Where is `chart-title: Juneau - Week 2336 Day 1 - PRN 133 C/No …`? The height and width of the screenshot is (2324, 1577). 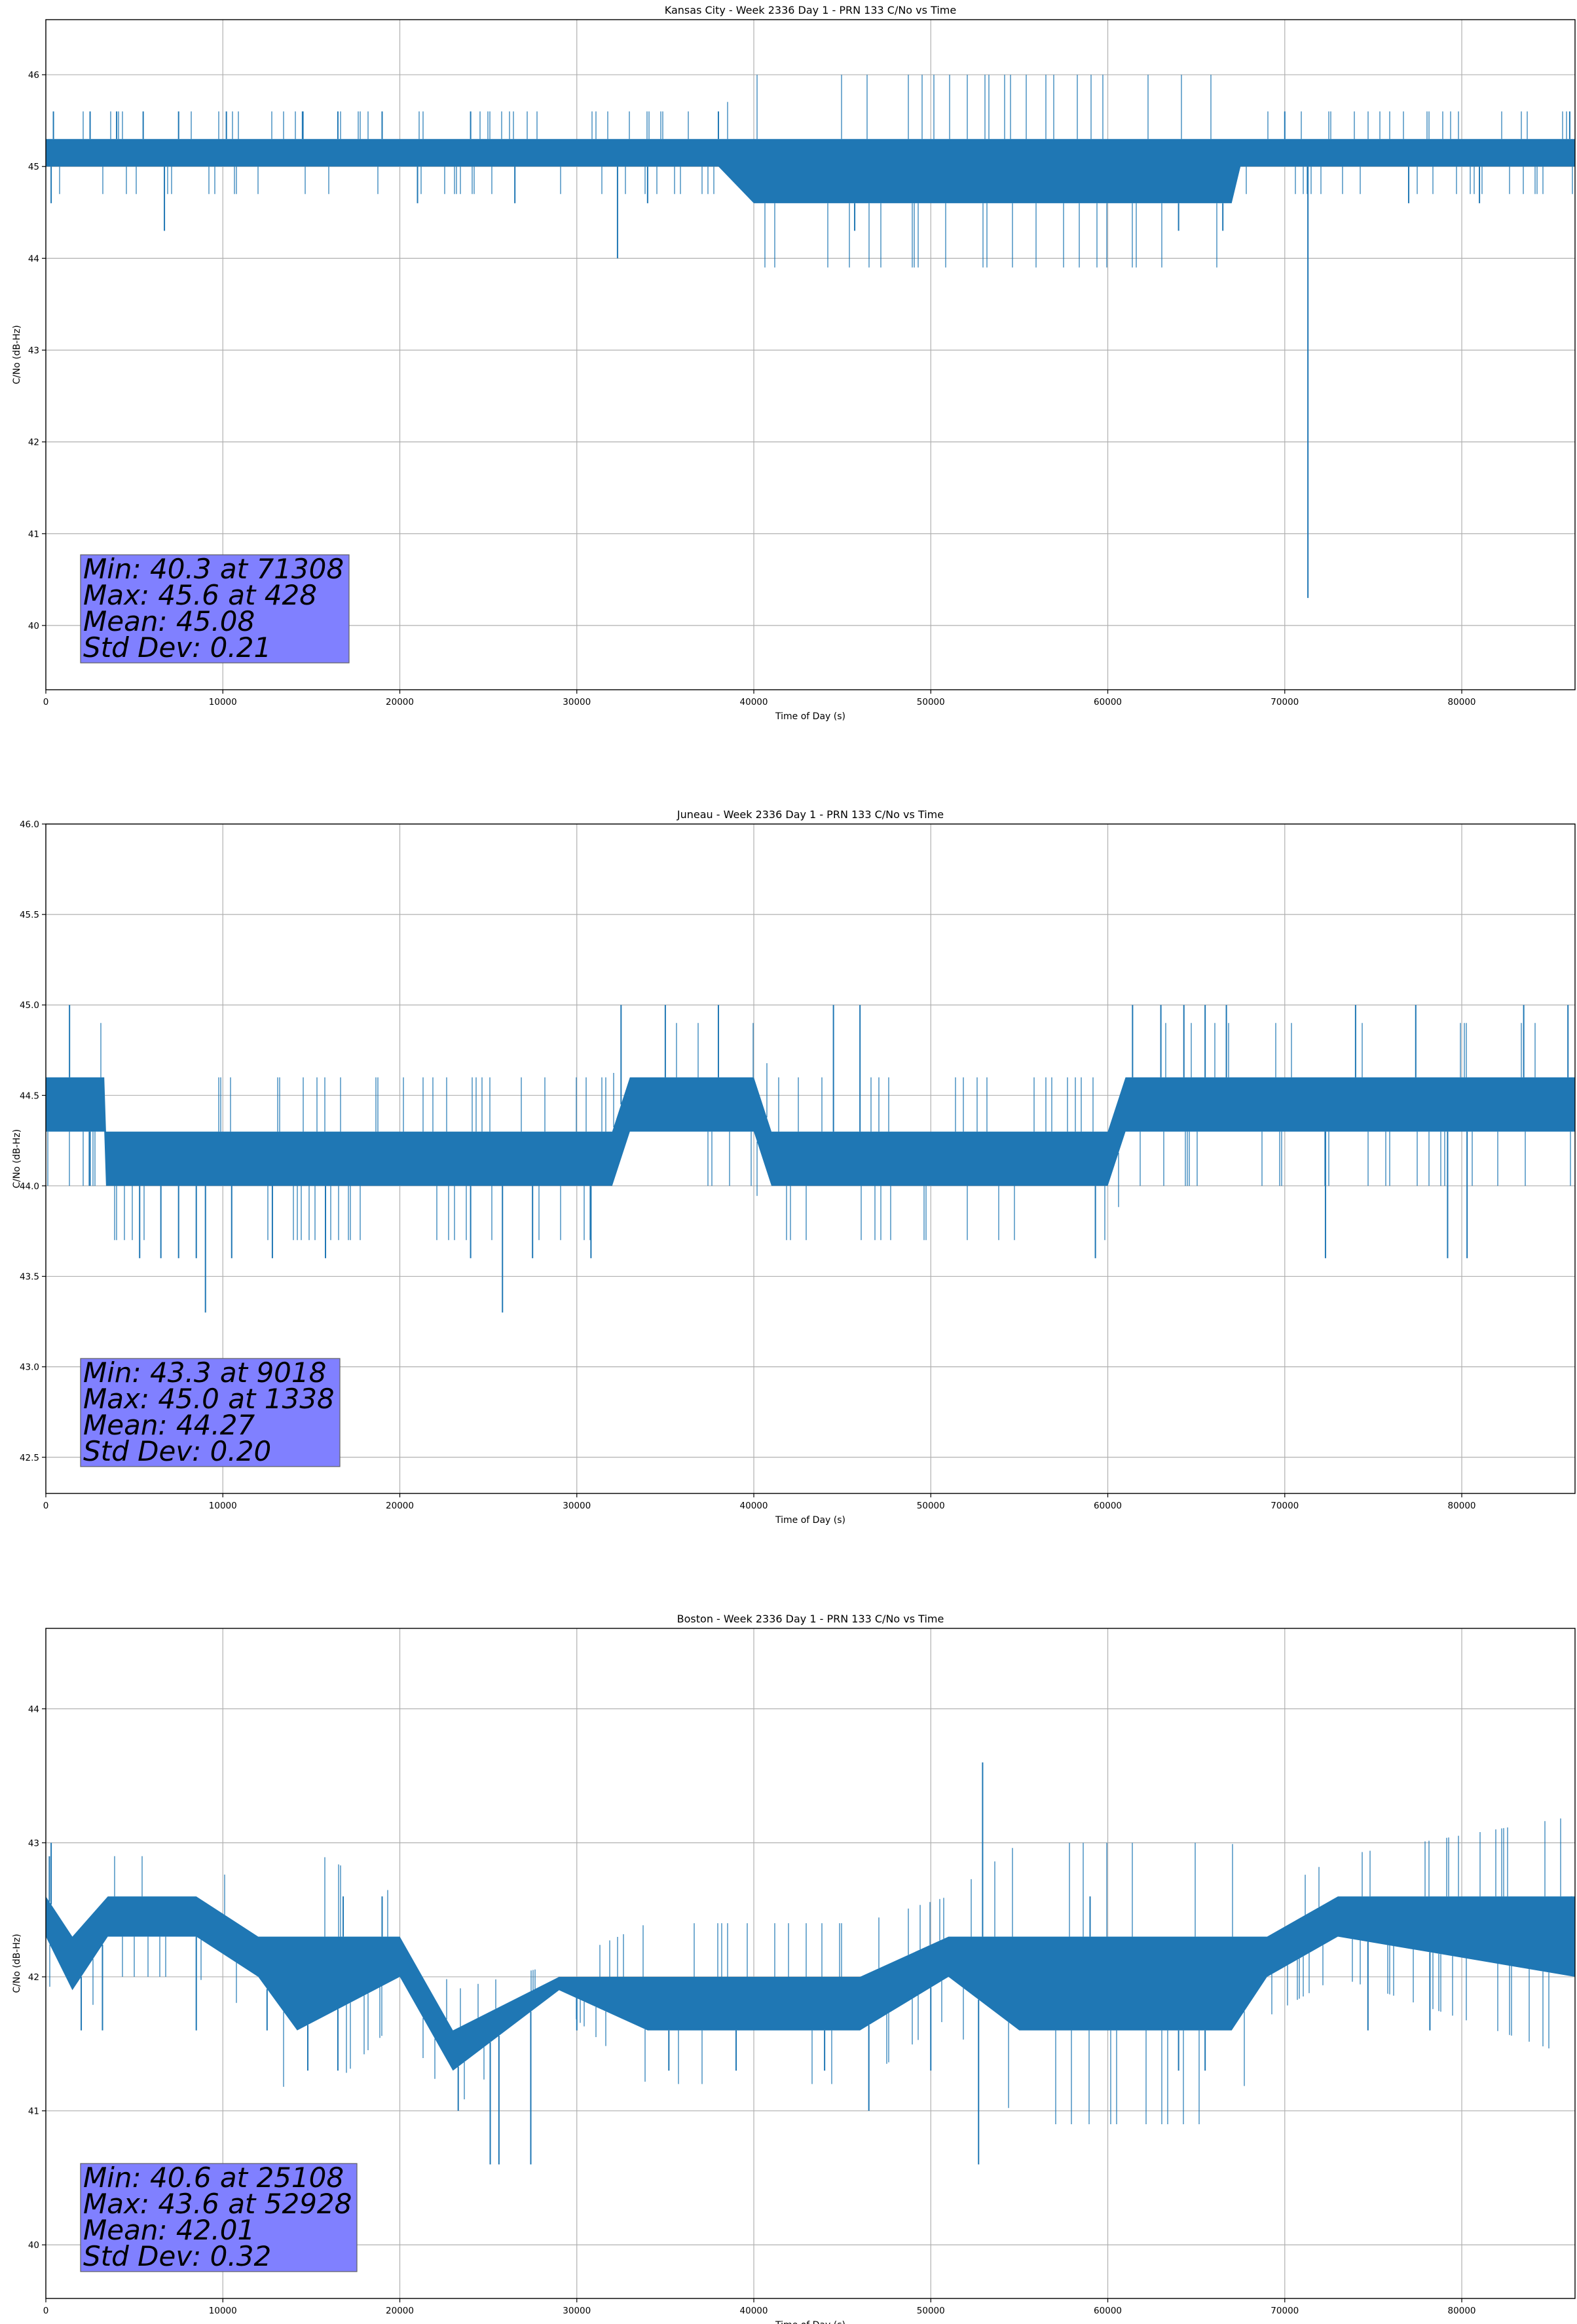
chart-title: Juneau - Week 2336 Day 1 - PRN 133 C/No … is located at coordinates (810, 814).